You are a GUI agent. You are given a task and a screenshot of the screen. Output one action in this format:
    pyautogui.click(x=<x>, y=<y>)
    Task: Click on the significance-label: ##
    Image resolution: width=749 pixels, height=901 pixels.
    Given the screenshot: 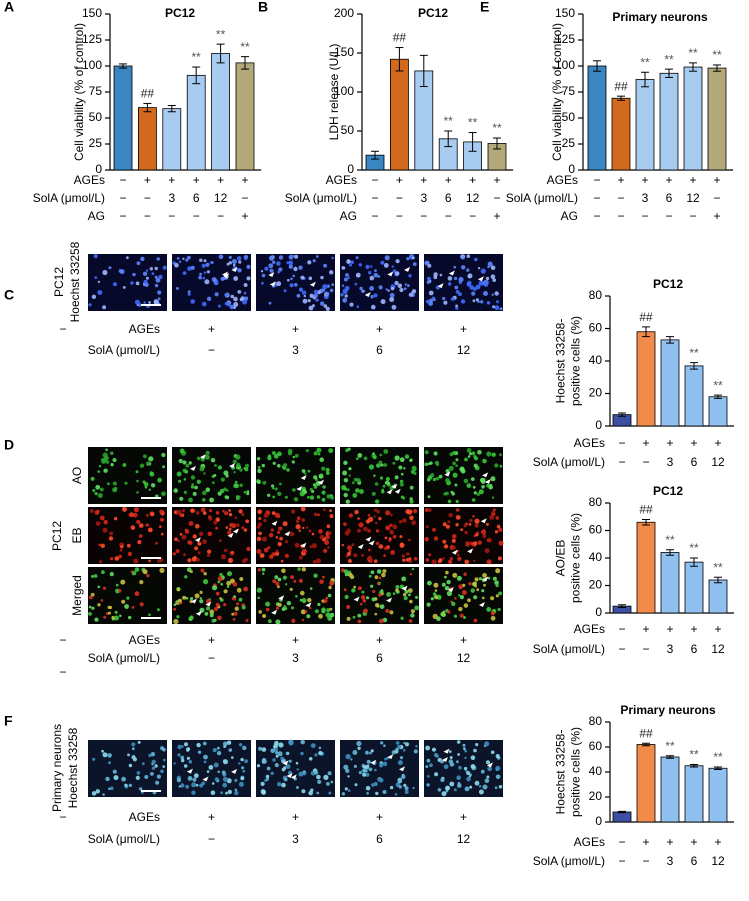 What is the action you would take?
    pyautogui.click(x=646, y=733)
    